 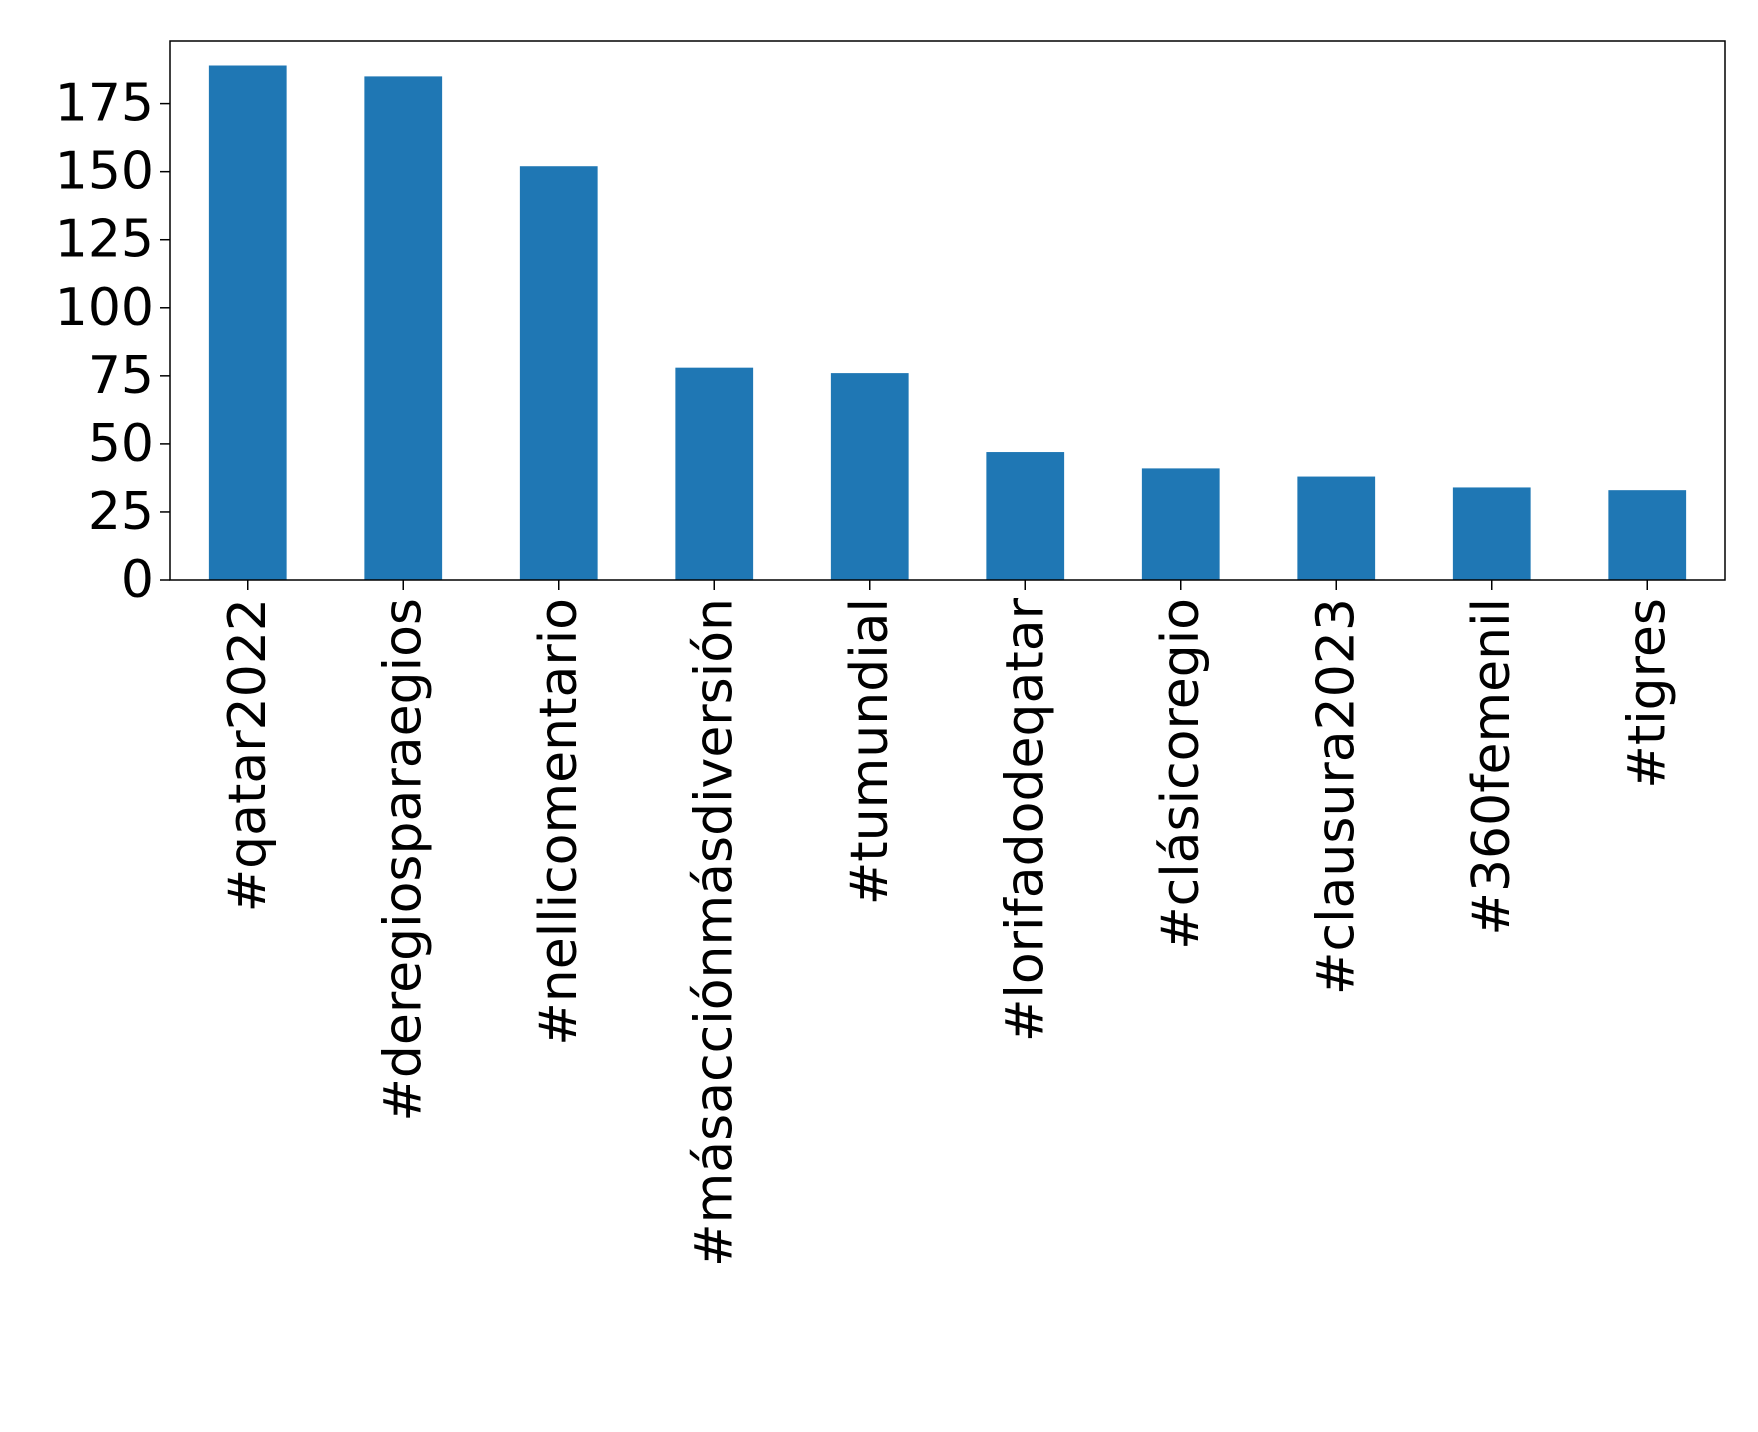 What do you see at coordinates (1647, 693) in the screenshot?
I see `x-tick-label: #tigres` at bounding box center [1647, 693].